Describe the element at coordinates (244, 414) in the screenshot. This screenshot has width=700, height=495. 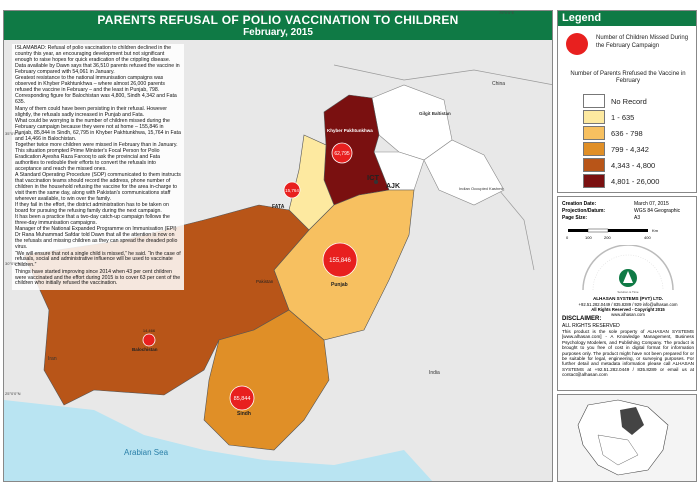
I see `label-sindh: Sindh` at that location.